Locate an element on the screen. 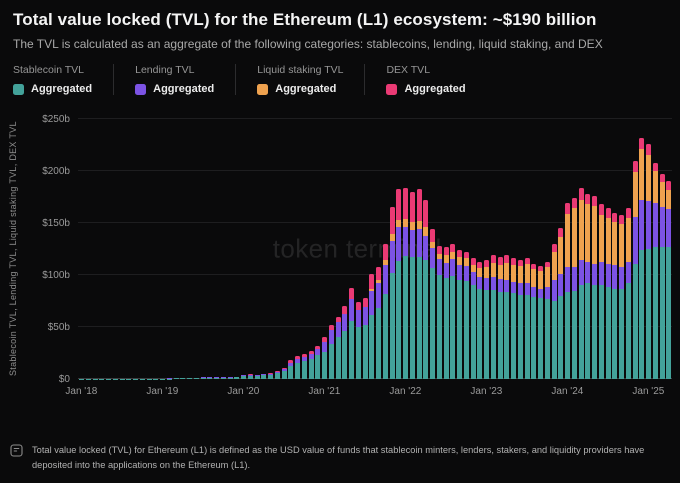 This screenshot has height=483, width=680. legend-toggle-liquid-staking-tvl: Aggregated is located at coordinates (300, 89).